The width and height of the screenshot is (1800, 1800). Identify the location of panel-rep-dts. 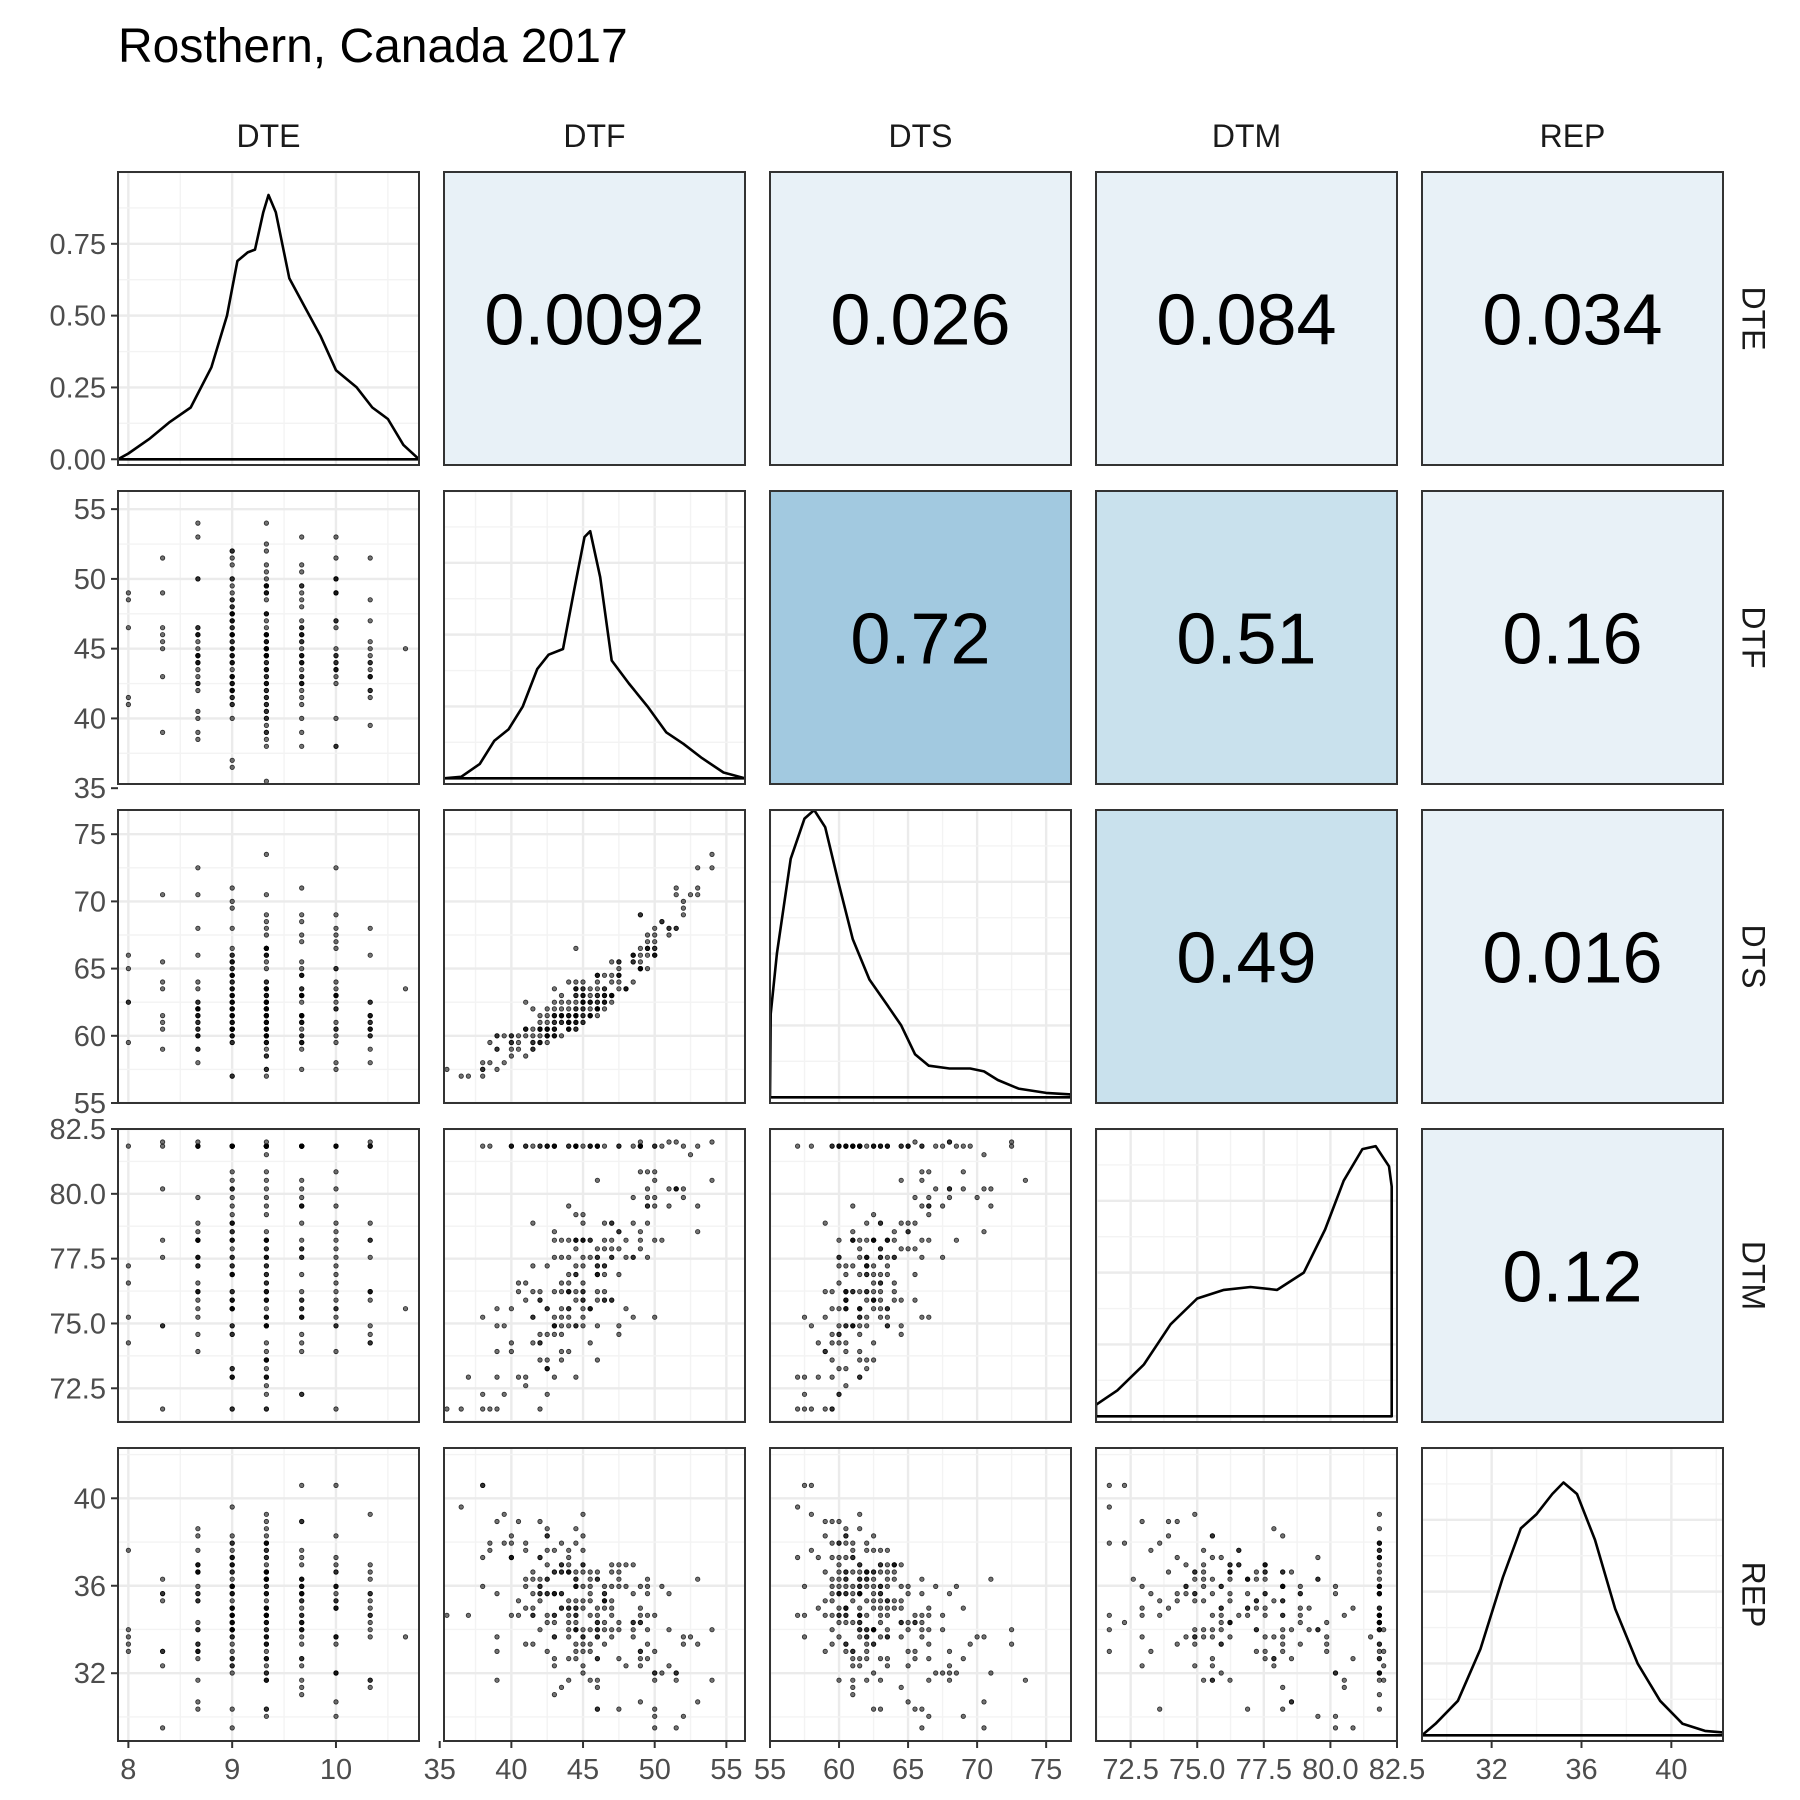
(908, 1586).